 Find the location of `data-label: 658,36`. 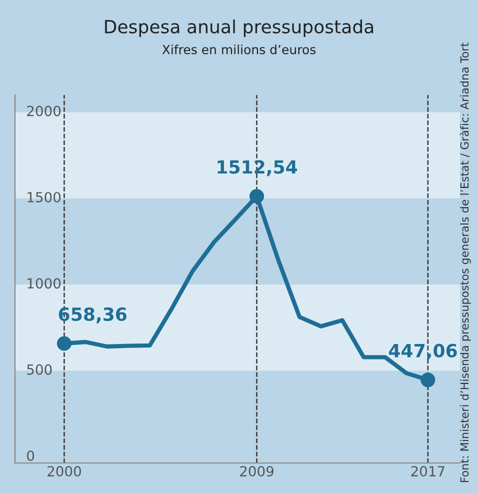

data-label: 658,36 is located at coordinates (92, 315).